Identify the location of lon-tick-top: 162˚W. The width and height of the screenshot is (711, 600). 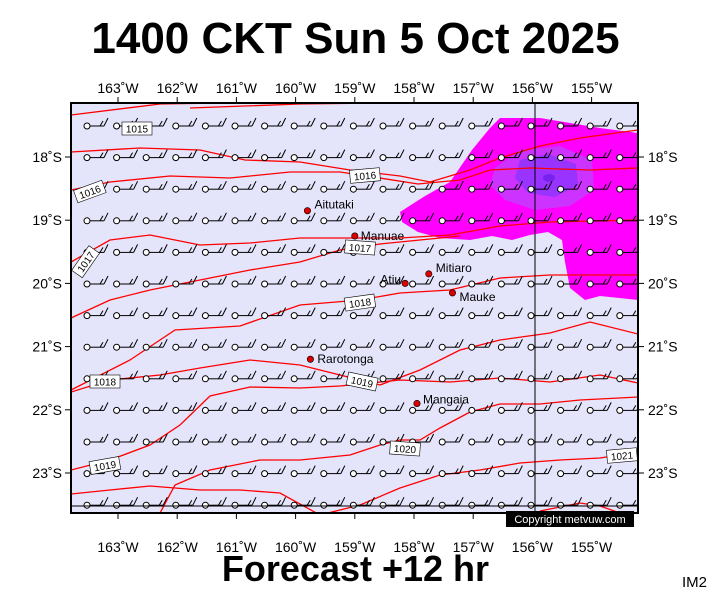
(178, 88).